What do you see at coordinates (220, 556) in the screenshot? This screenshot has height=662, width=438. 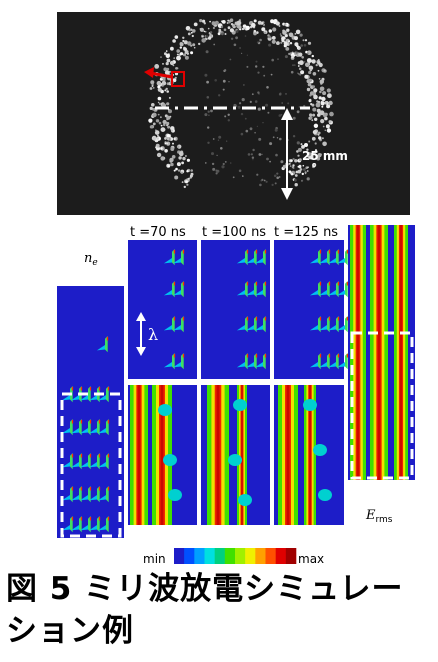 I see `colorbar-cell` at bounding box center [220, 556].